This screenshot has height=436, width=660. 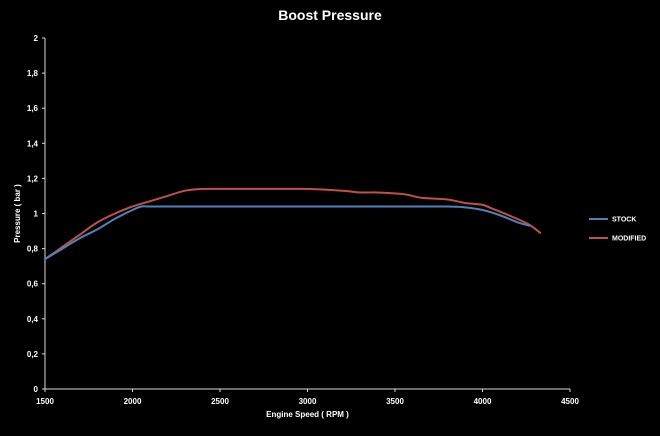 I want to click on y-tick-label: 1, so click(x=36, y=214).